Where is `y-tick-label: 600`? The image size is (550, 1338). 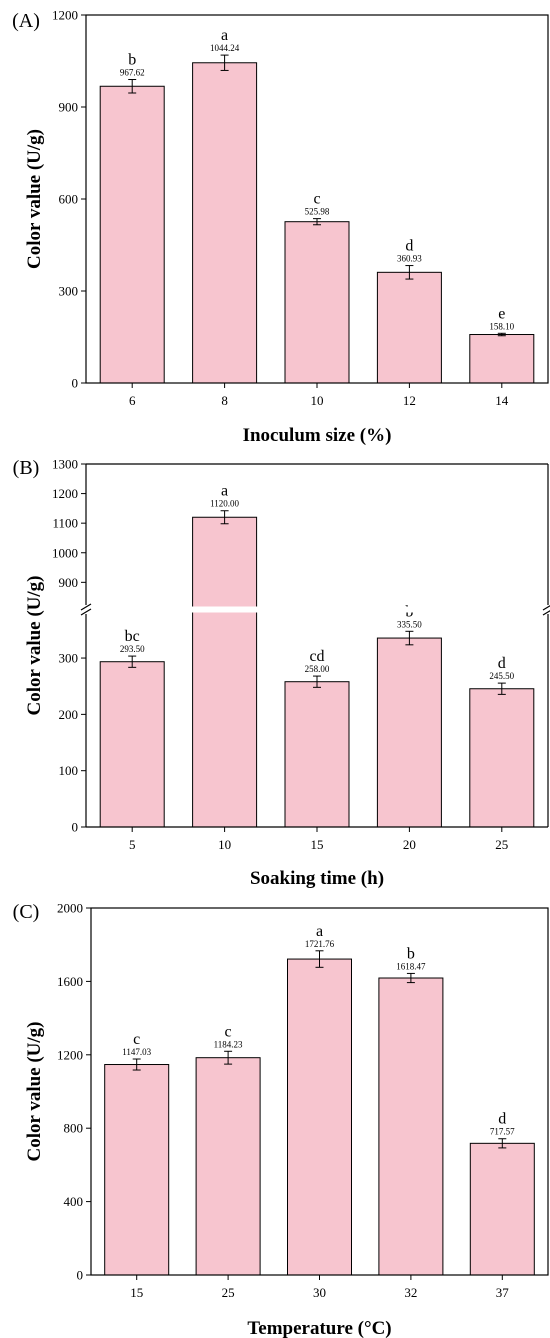
y-tick-label: 600 is located at coordinates (69, 199).